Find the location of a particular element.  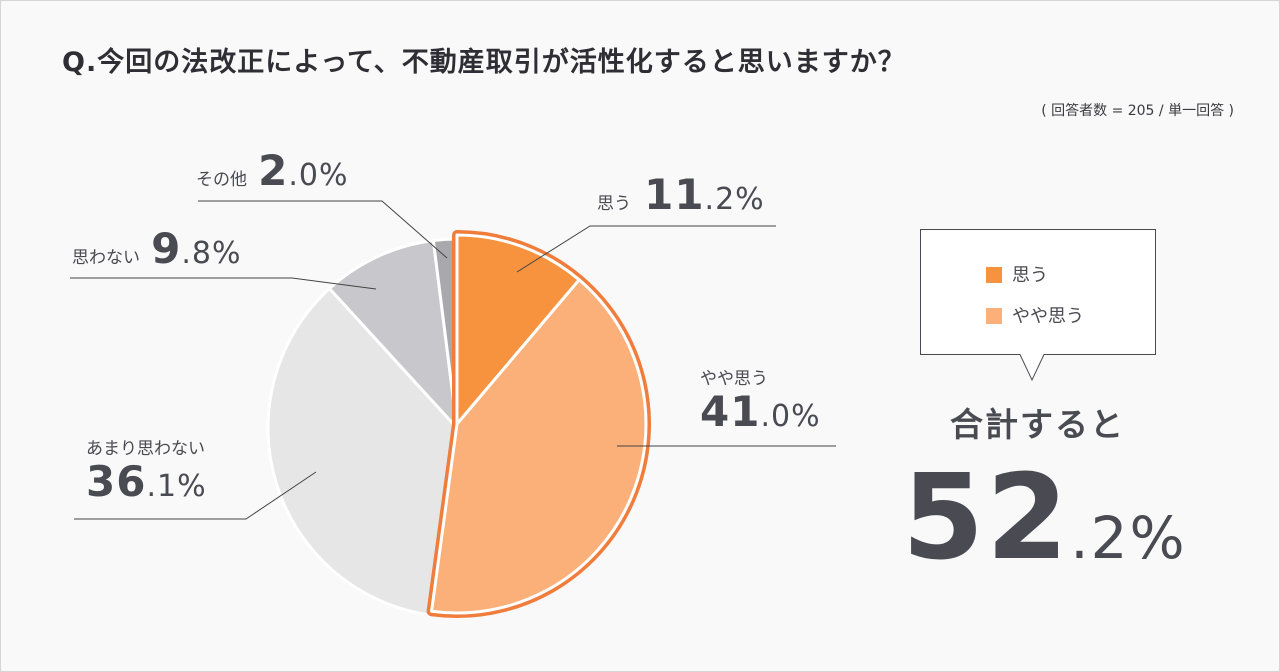

chart-title: Q.今回の法改正によって、不動産取引が活性化すると思いますか？ is located at coordinates (484, 62).